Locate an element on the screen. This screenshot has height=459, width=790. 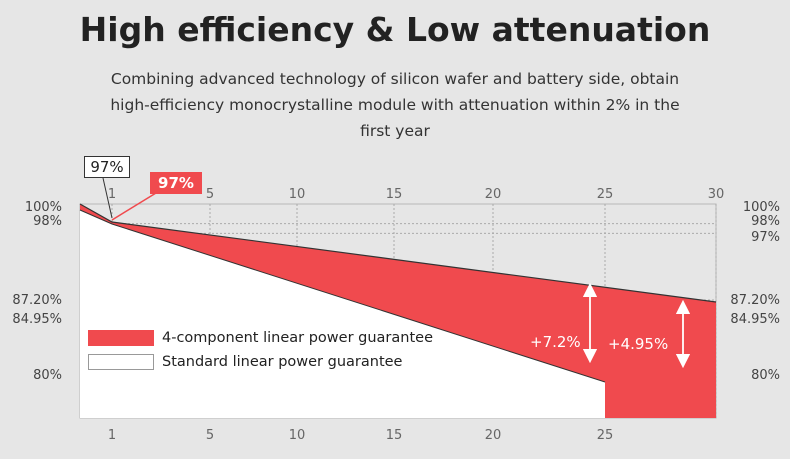
x-tick-bottom-25: 25 is located at coordinates (605, 435).